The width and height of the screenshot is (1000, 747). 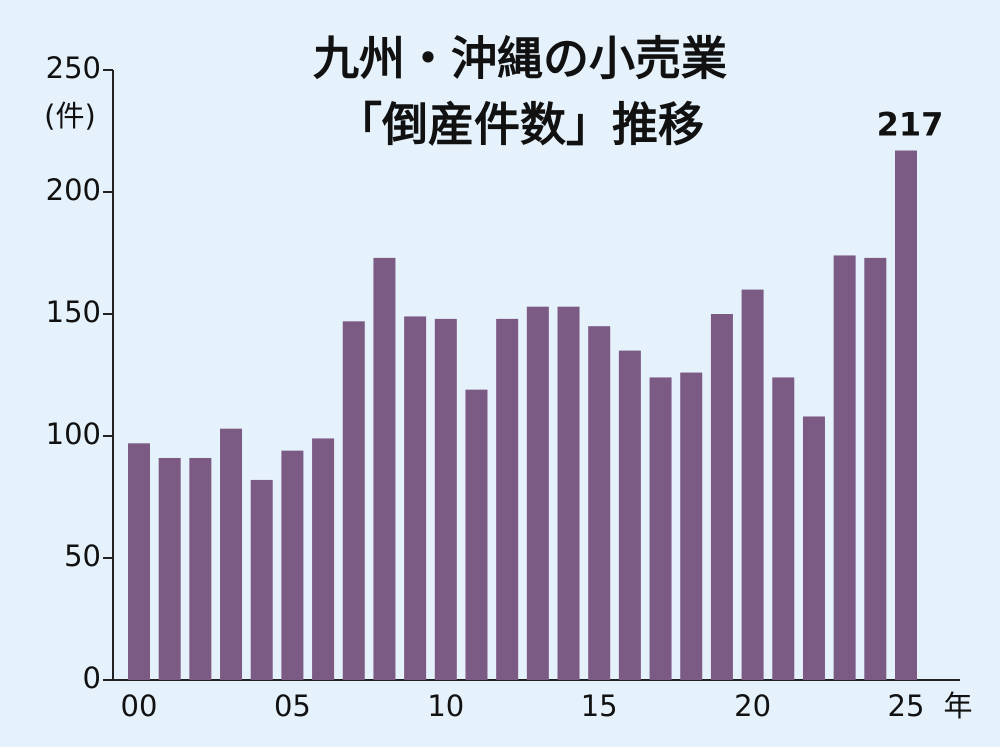 What do you see at coordinates (92, 678) in the screenshot?
I see `y-tick-label: 0` at bounding box center [92, 678].